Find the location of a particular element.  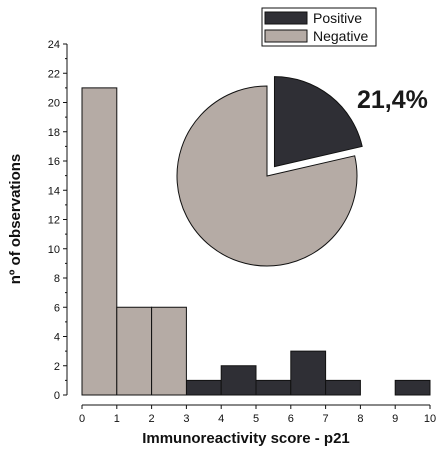

x-tick-label: 2 is located at coordinates (152, 419).